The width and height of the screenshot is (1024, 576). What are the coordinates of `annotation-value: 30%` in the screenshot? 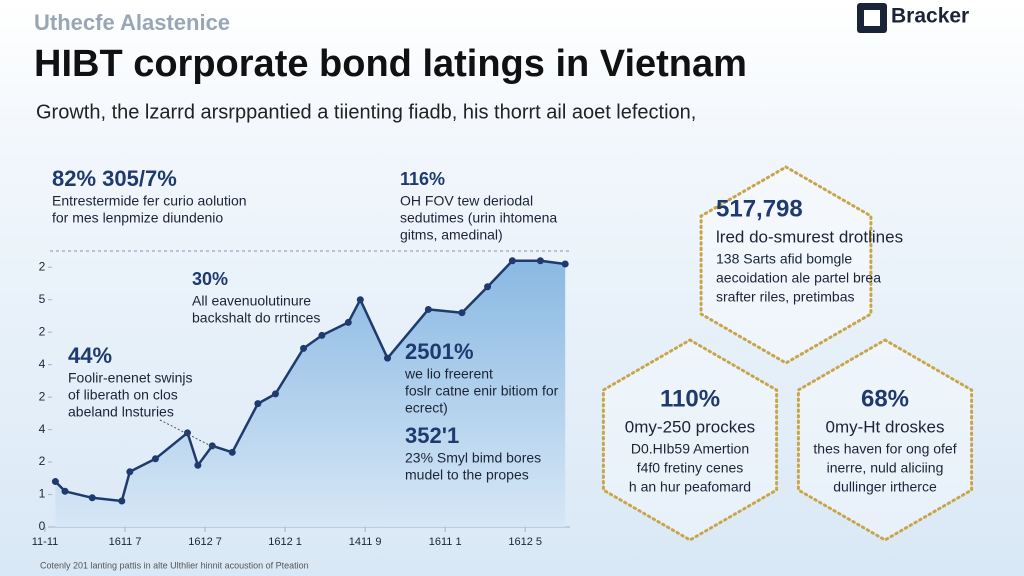 It's located at (210, 279).